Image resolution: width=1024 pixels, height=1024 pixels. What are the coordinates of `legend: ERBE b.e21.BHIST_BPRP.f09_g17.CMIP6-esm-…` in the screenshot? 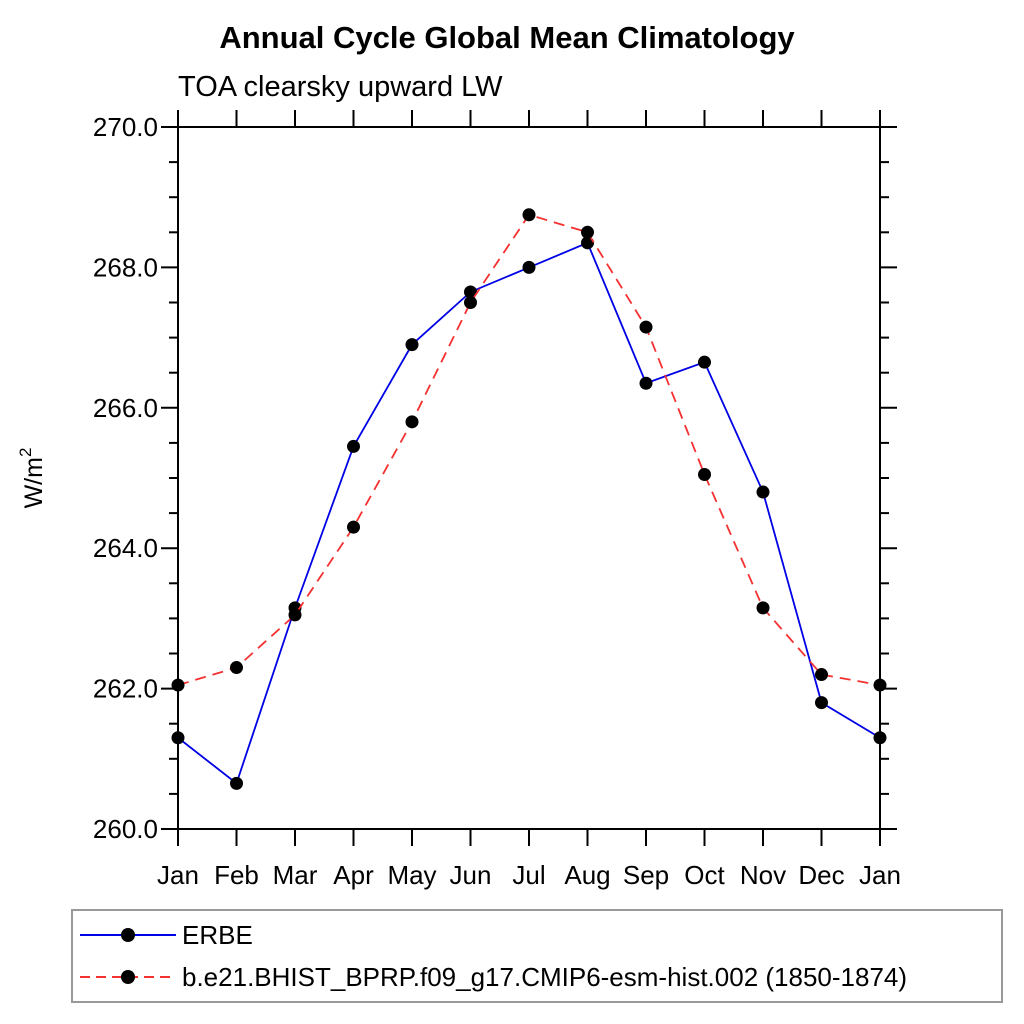 It's located at (537, 956).